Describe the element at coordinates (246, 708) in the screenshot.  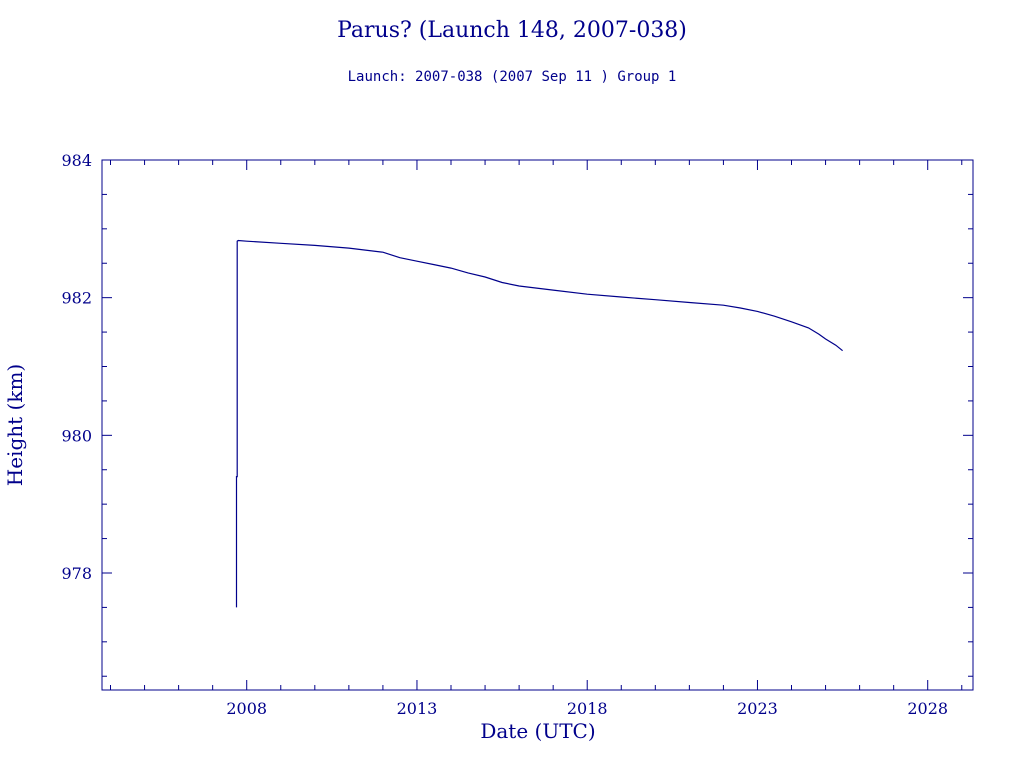
I see `x-tick-label: 2008` at that location.